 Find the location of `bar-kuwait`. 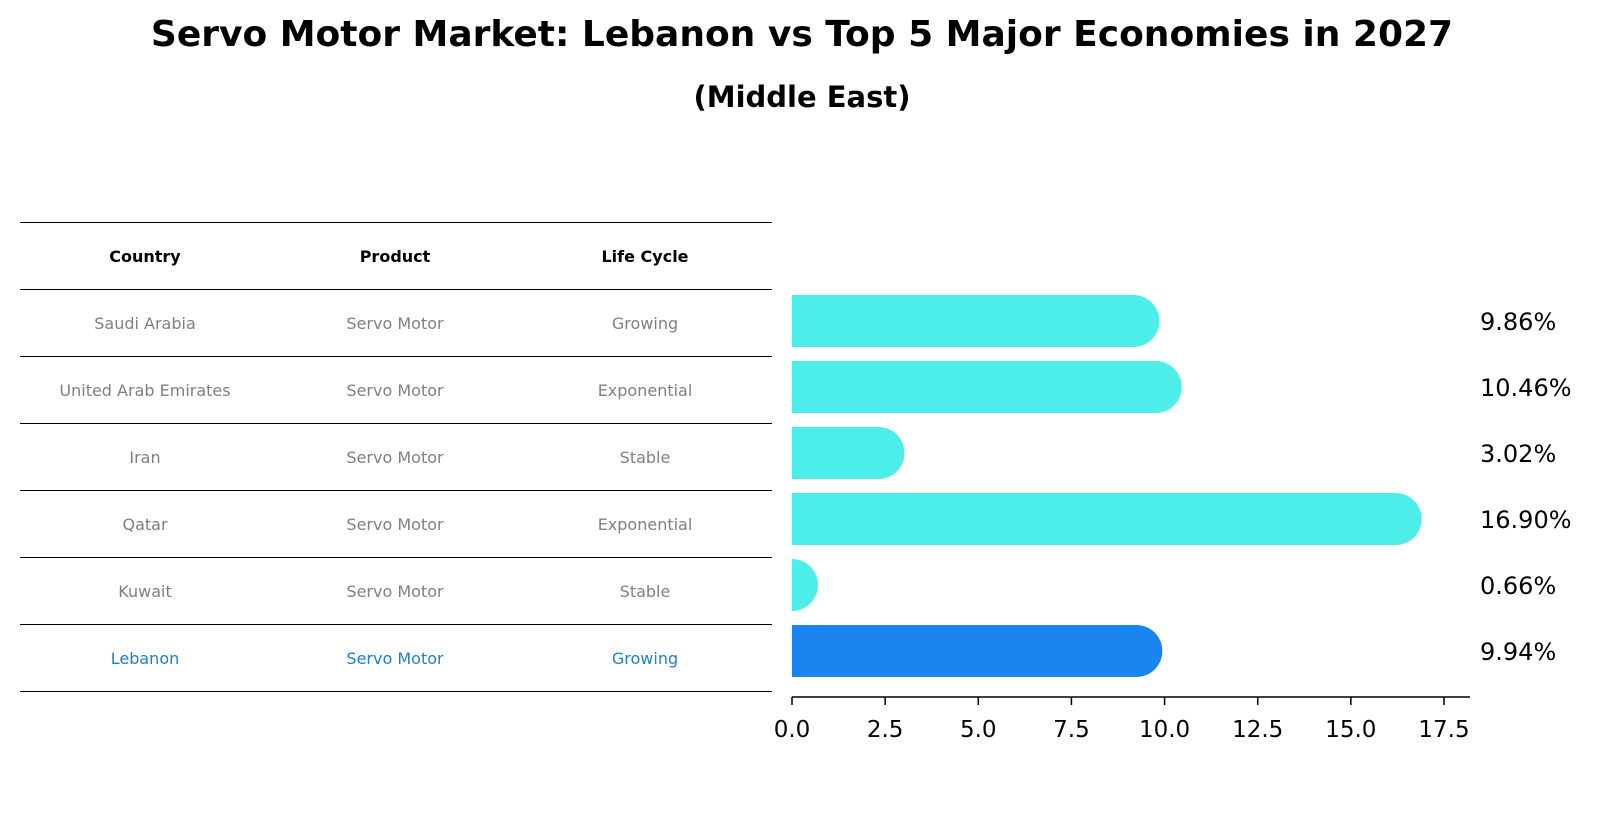

bar-kuwait is located at coordinates (805, 585).